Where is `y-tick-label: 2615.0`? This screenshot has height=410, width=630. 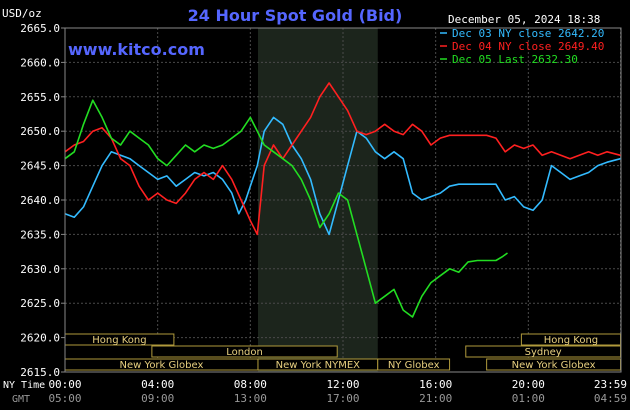
y-tick-label: 2615.0 is located at coordinates (40, 372).